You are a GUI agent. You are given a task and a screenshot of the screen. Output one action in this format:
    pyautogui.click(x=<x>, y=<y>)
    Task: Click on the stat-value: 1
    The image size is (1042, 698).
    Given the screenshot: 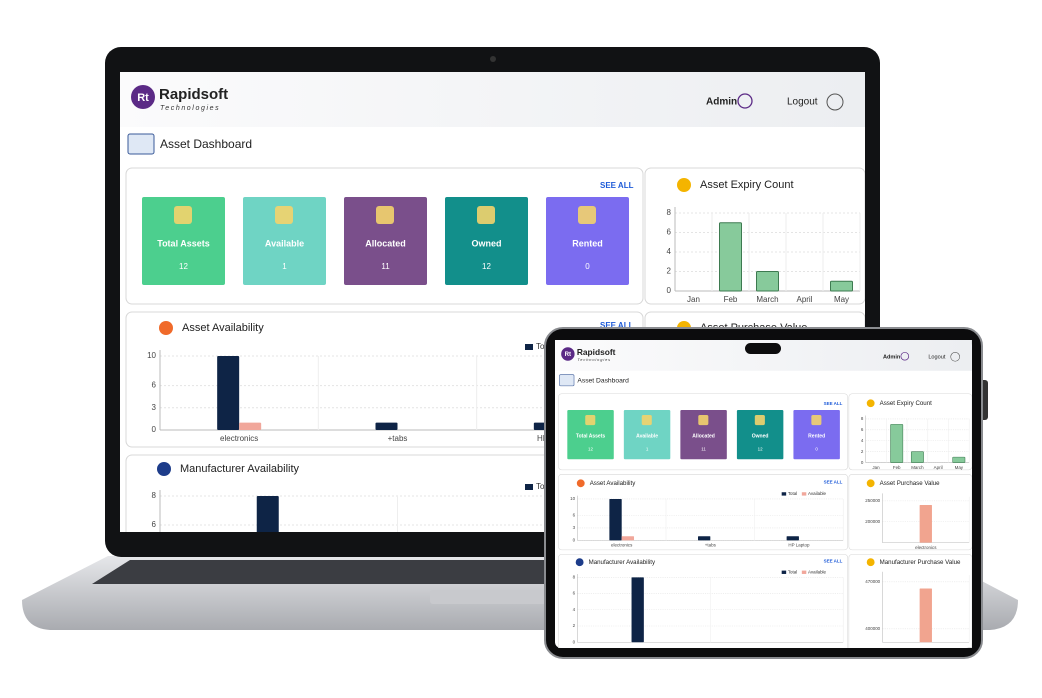 What is the action you would take?
    pyautogui.click(x=647, y=448)
    